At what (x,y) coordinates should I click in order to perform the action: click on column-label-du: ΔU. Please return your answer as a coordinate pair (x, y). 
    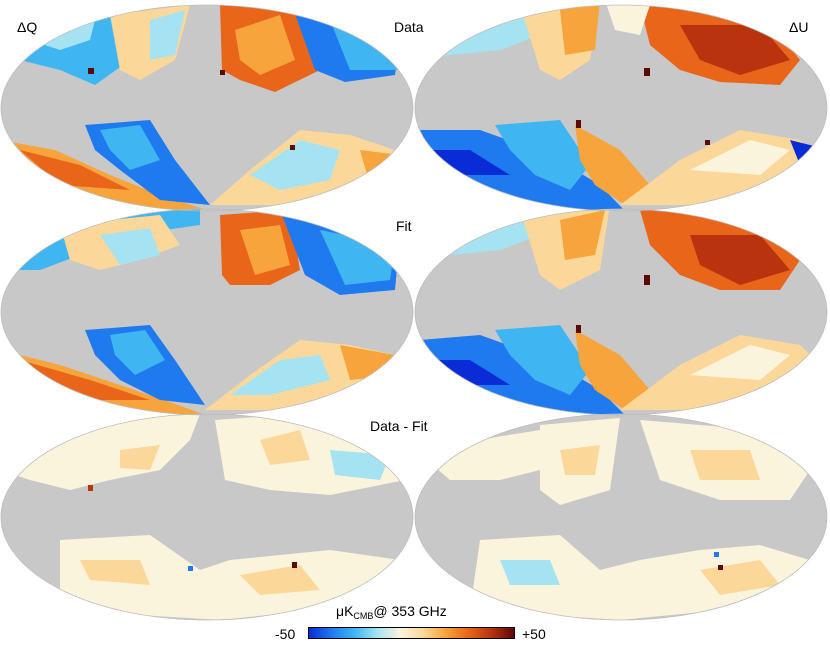
    Looking at the image, I should click on (799, 27).